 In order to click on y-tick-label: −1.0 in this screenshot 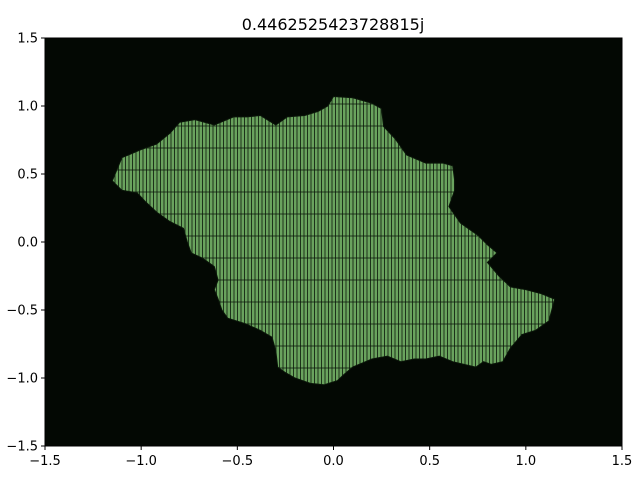, I will do `click(22, 379)`.